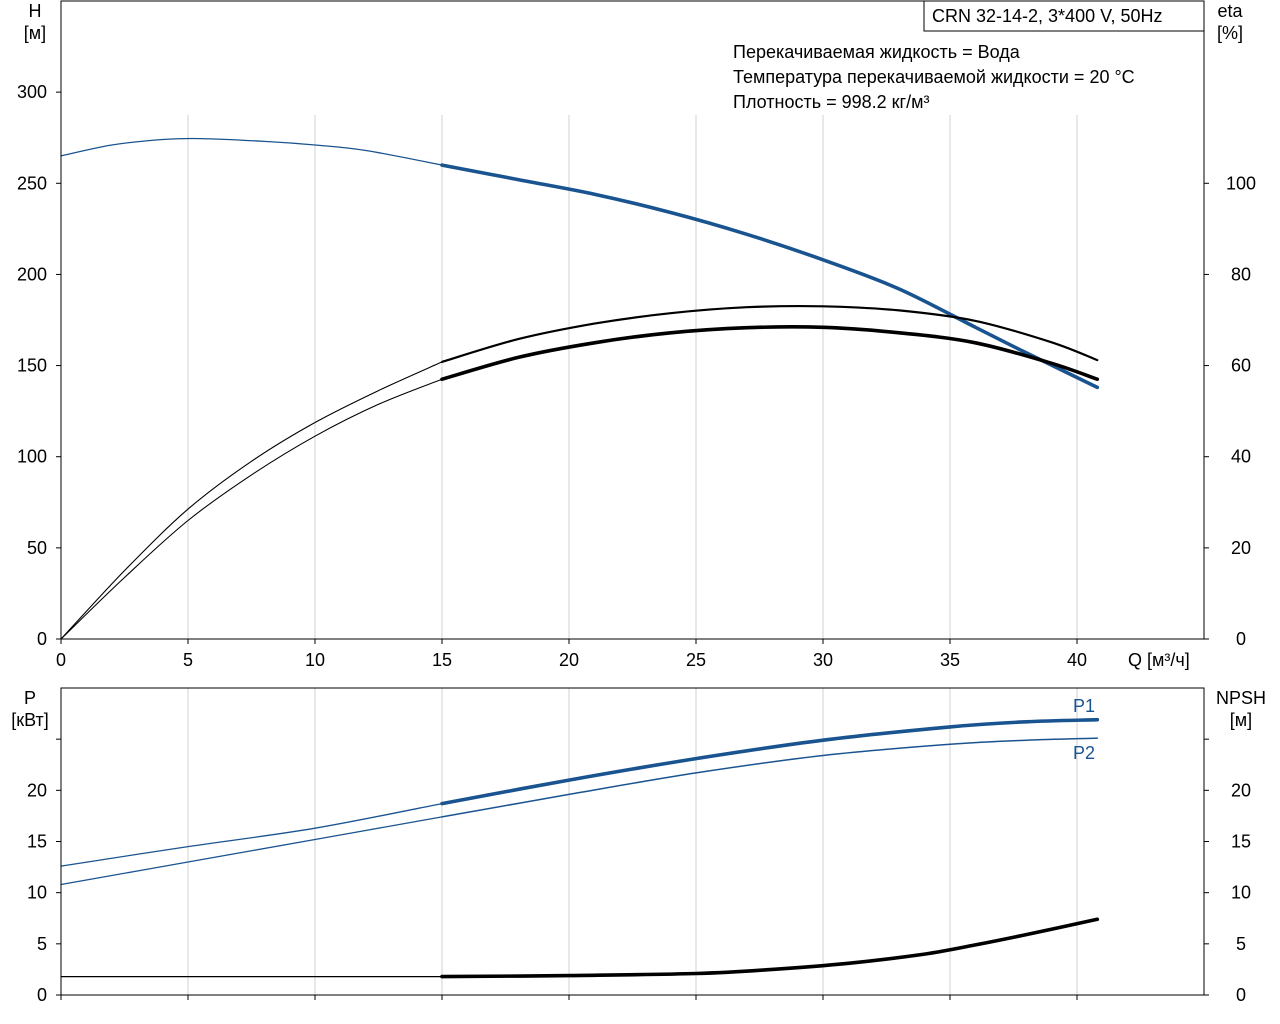  I want to click on bottom-left-tick-label-10: 10, so click(37, 893).